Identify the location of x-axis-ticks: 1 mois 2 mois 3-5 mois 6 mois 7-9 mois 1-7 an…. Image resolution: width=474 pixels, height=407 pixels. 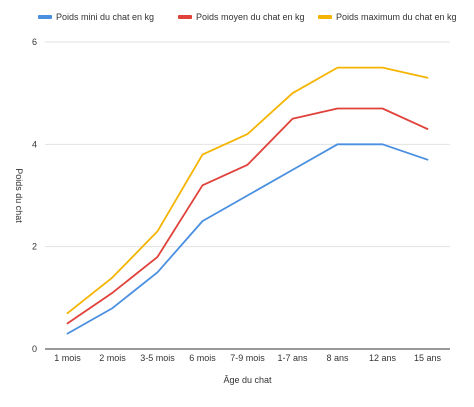
(247, 358).